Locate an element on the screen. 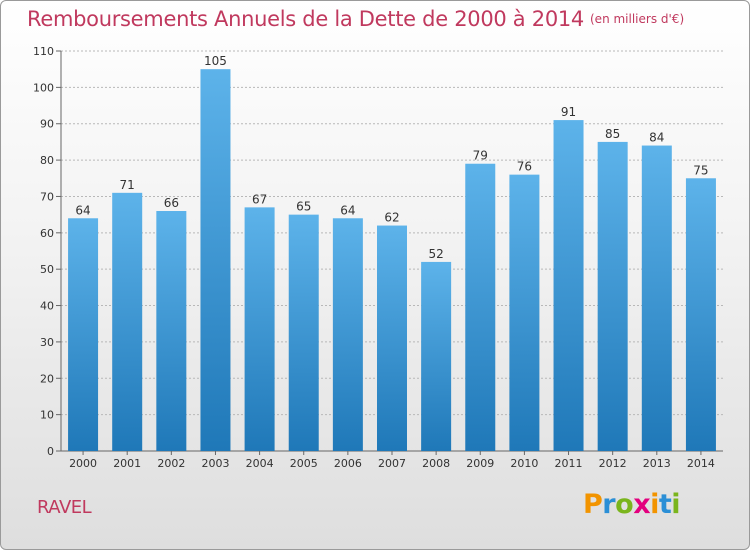  logo-letter: o is located at coordinates (624, 504).